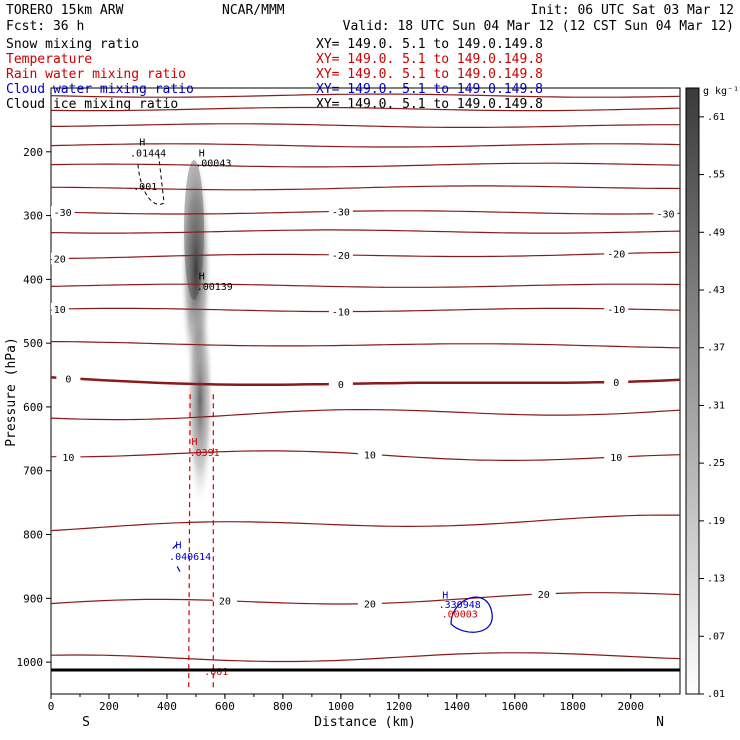 The image size is (740, 740). I want to click on annotation-label: .0391, so click(205, 453).